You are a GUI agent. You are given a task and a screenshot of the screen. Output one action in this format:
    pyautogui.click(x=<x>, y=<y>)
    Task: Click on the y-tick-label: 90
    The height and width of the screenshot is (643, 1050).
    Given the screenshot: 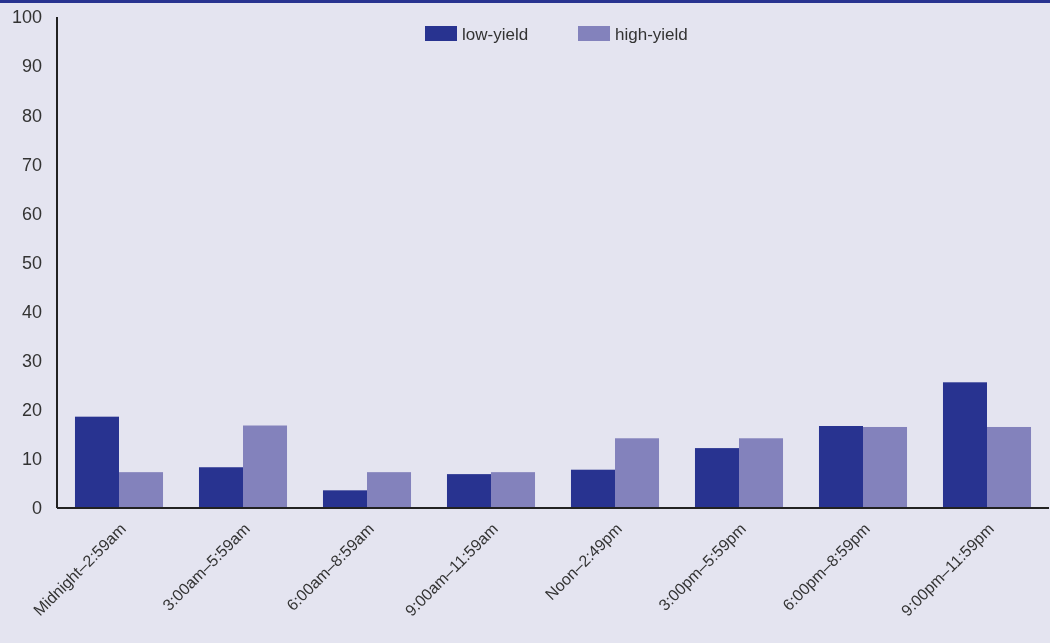 What is the action you would take?
    pyautogui.click(x=31, y=66)
    